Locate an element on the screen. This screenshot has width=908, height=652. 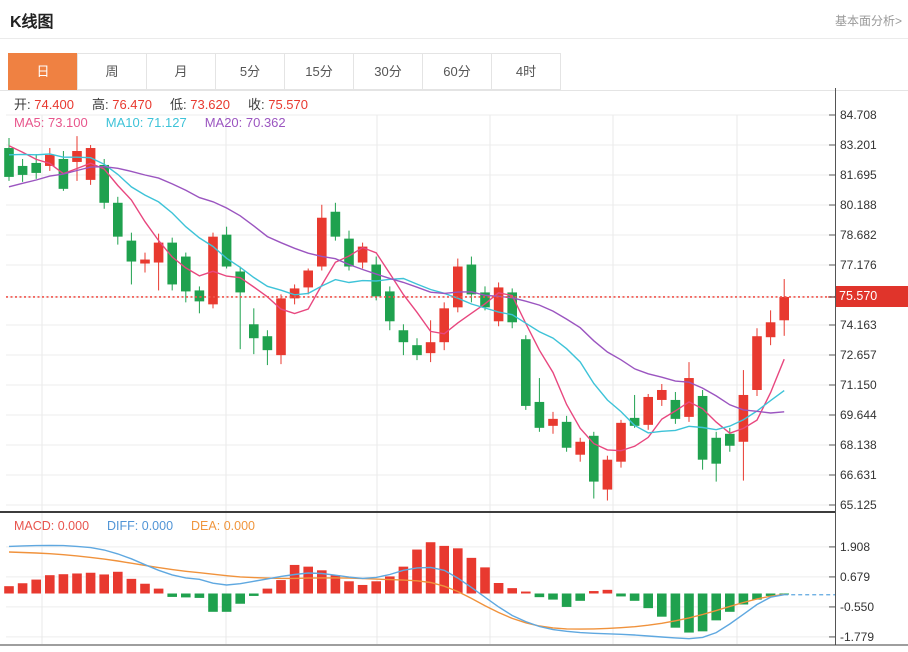
tab-30分: 30分 is located at coordinates (388, 71).